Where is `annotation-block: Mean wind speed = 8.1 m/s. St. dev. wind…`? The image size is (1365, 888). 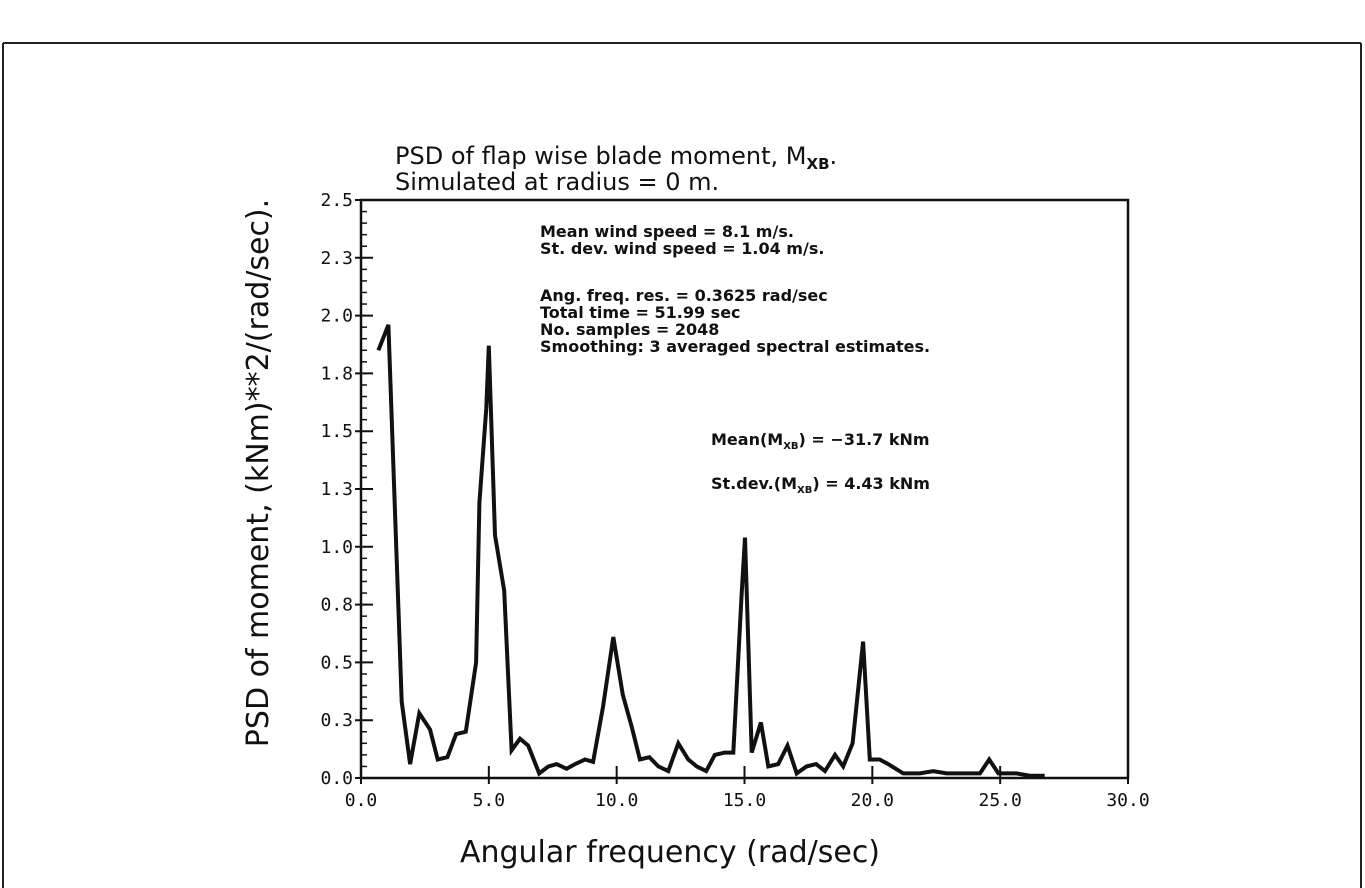 annotation-block: Mean wind speed = 8.1 m/s. St. dev. wind… is located at coordinates (735, 289).